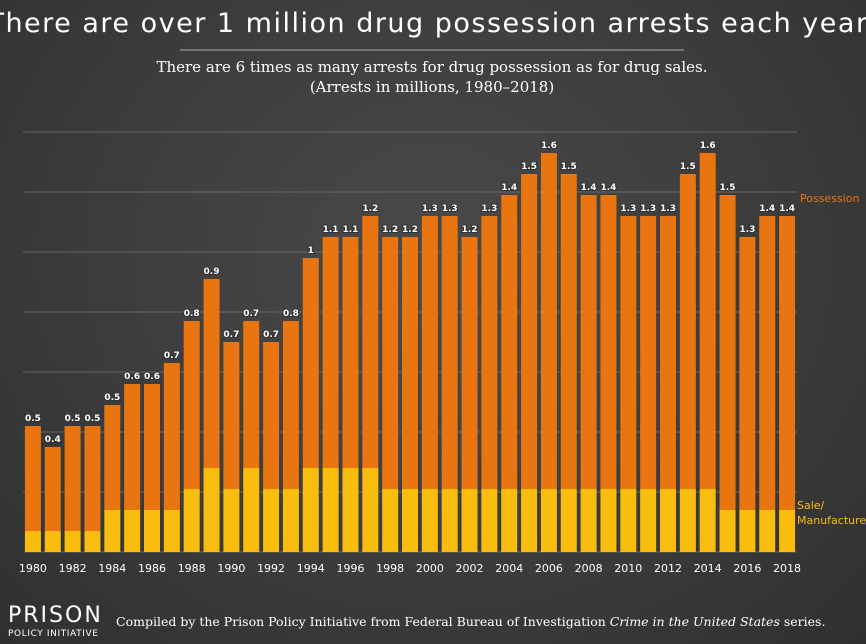 Image resolution: width=866 pixels, height=644 pixels. I want to click on x-tick-label: 2006, so click(549, 568).